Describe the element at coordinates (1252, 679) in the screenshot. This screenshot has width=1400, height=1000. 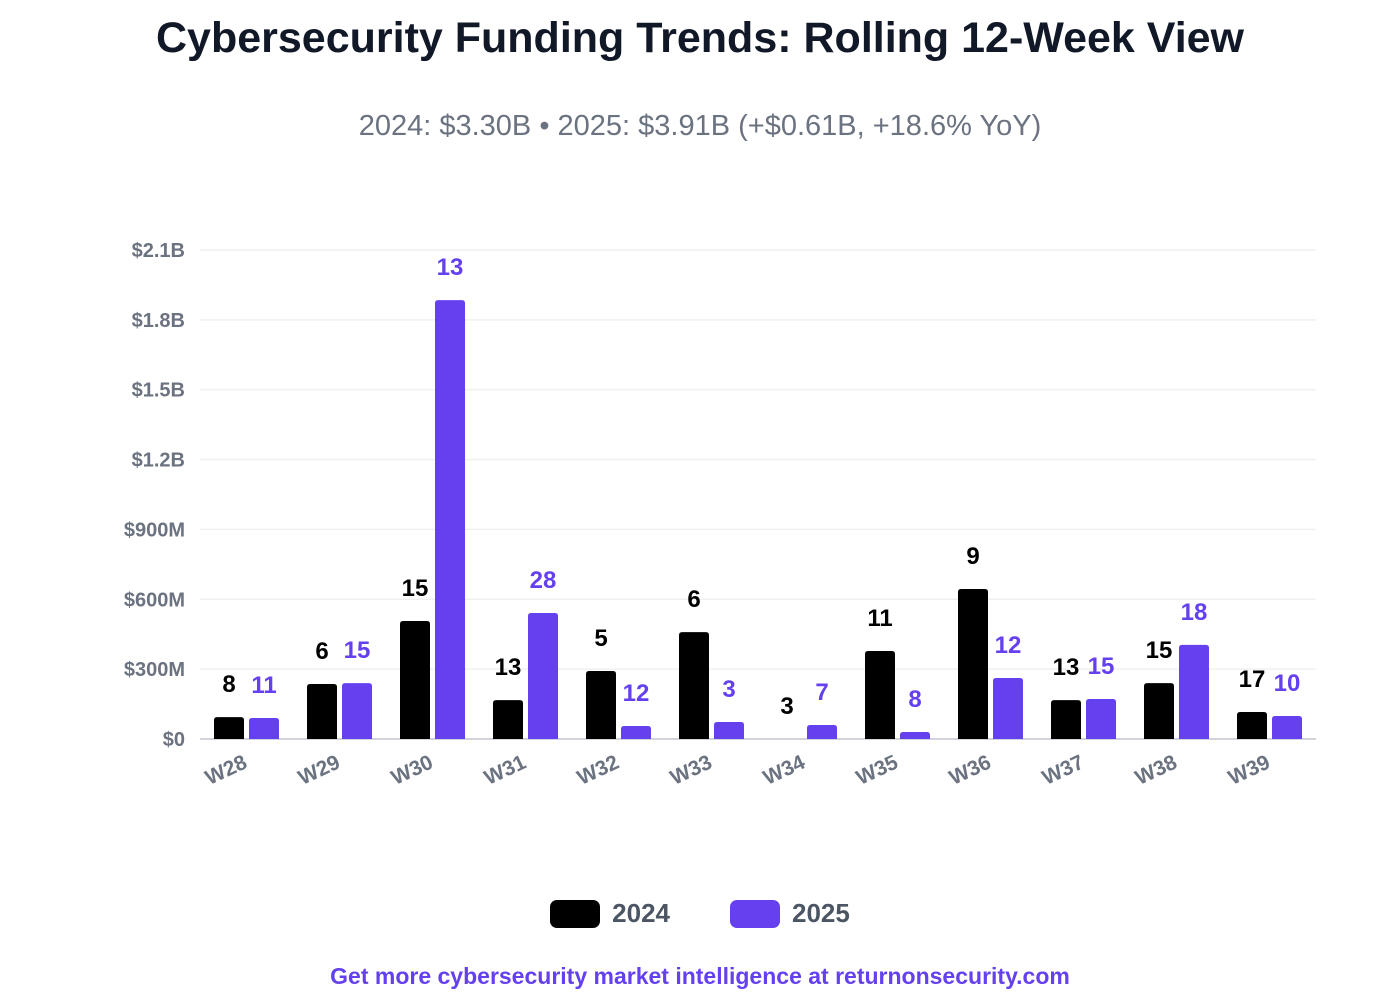
I see `data-label-2024-W39: 17` at that location.